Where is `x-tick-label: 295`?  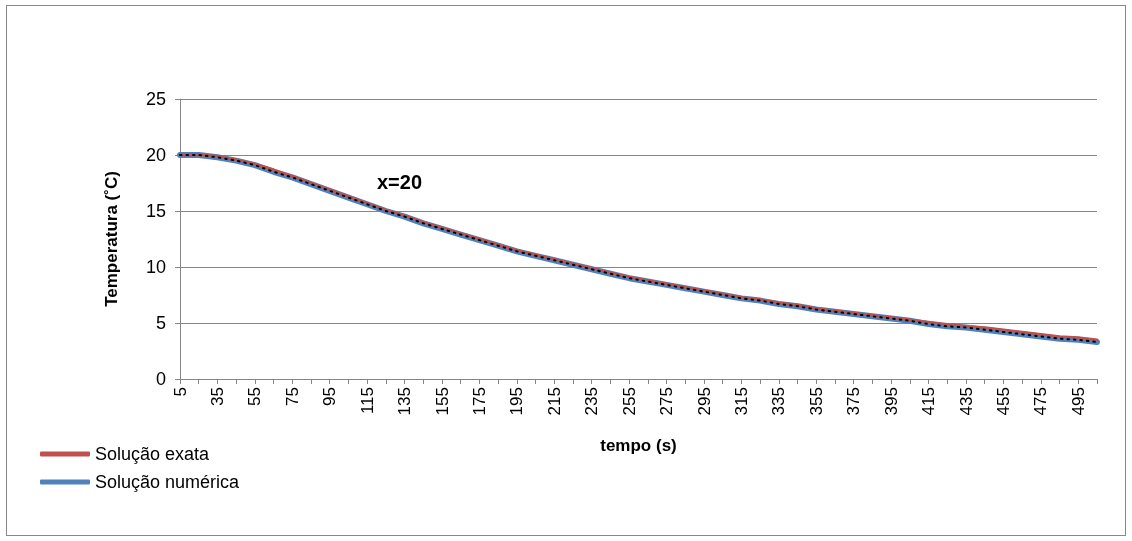 x-tick-label: 295 is located at coordinates (704, 401).